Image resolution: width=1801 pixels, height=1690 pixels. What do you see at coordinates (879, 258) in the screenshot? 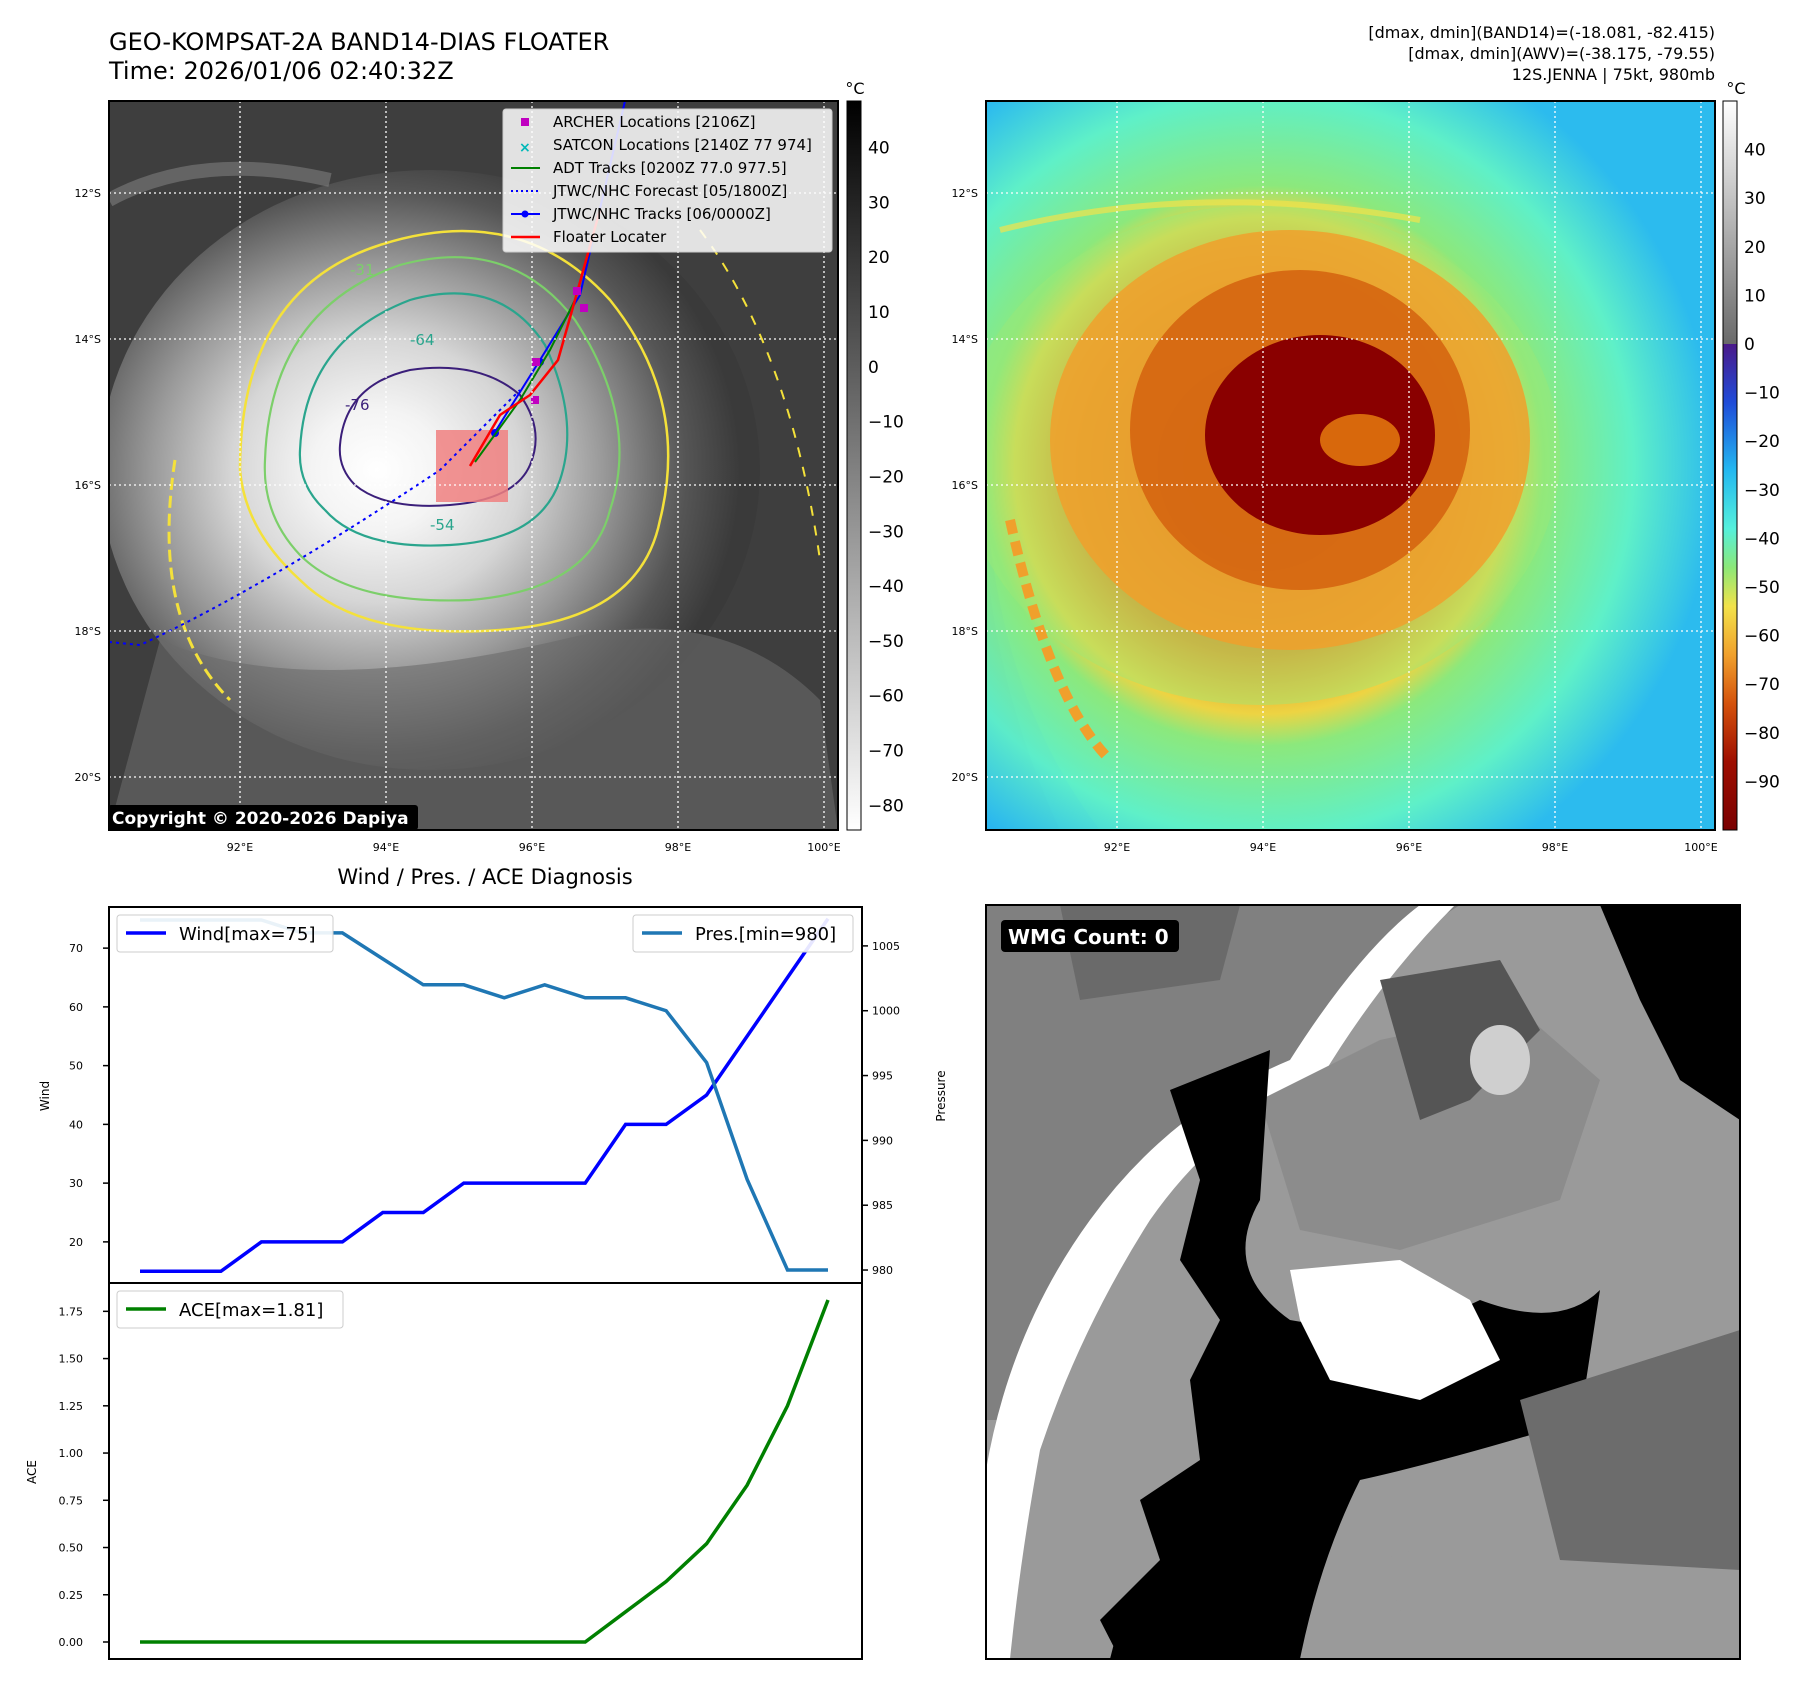
I see `ir-colorbar-tick: 20` at bounding box center [879, 258].